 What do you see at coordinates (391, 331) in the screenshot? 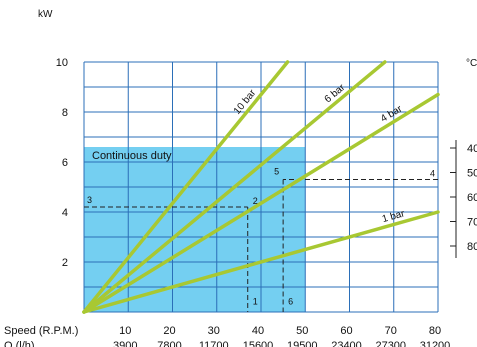
I see `speed-tick-label: 70` at bounding box center [391, 331].